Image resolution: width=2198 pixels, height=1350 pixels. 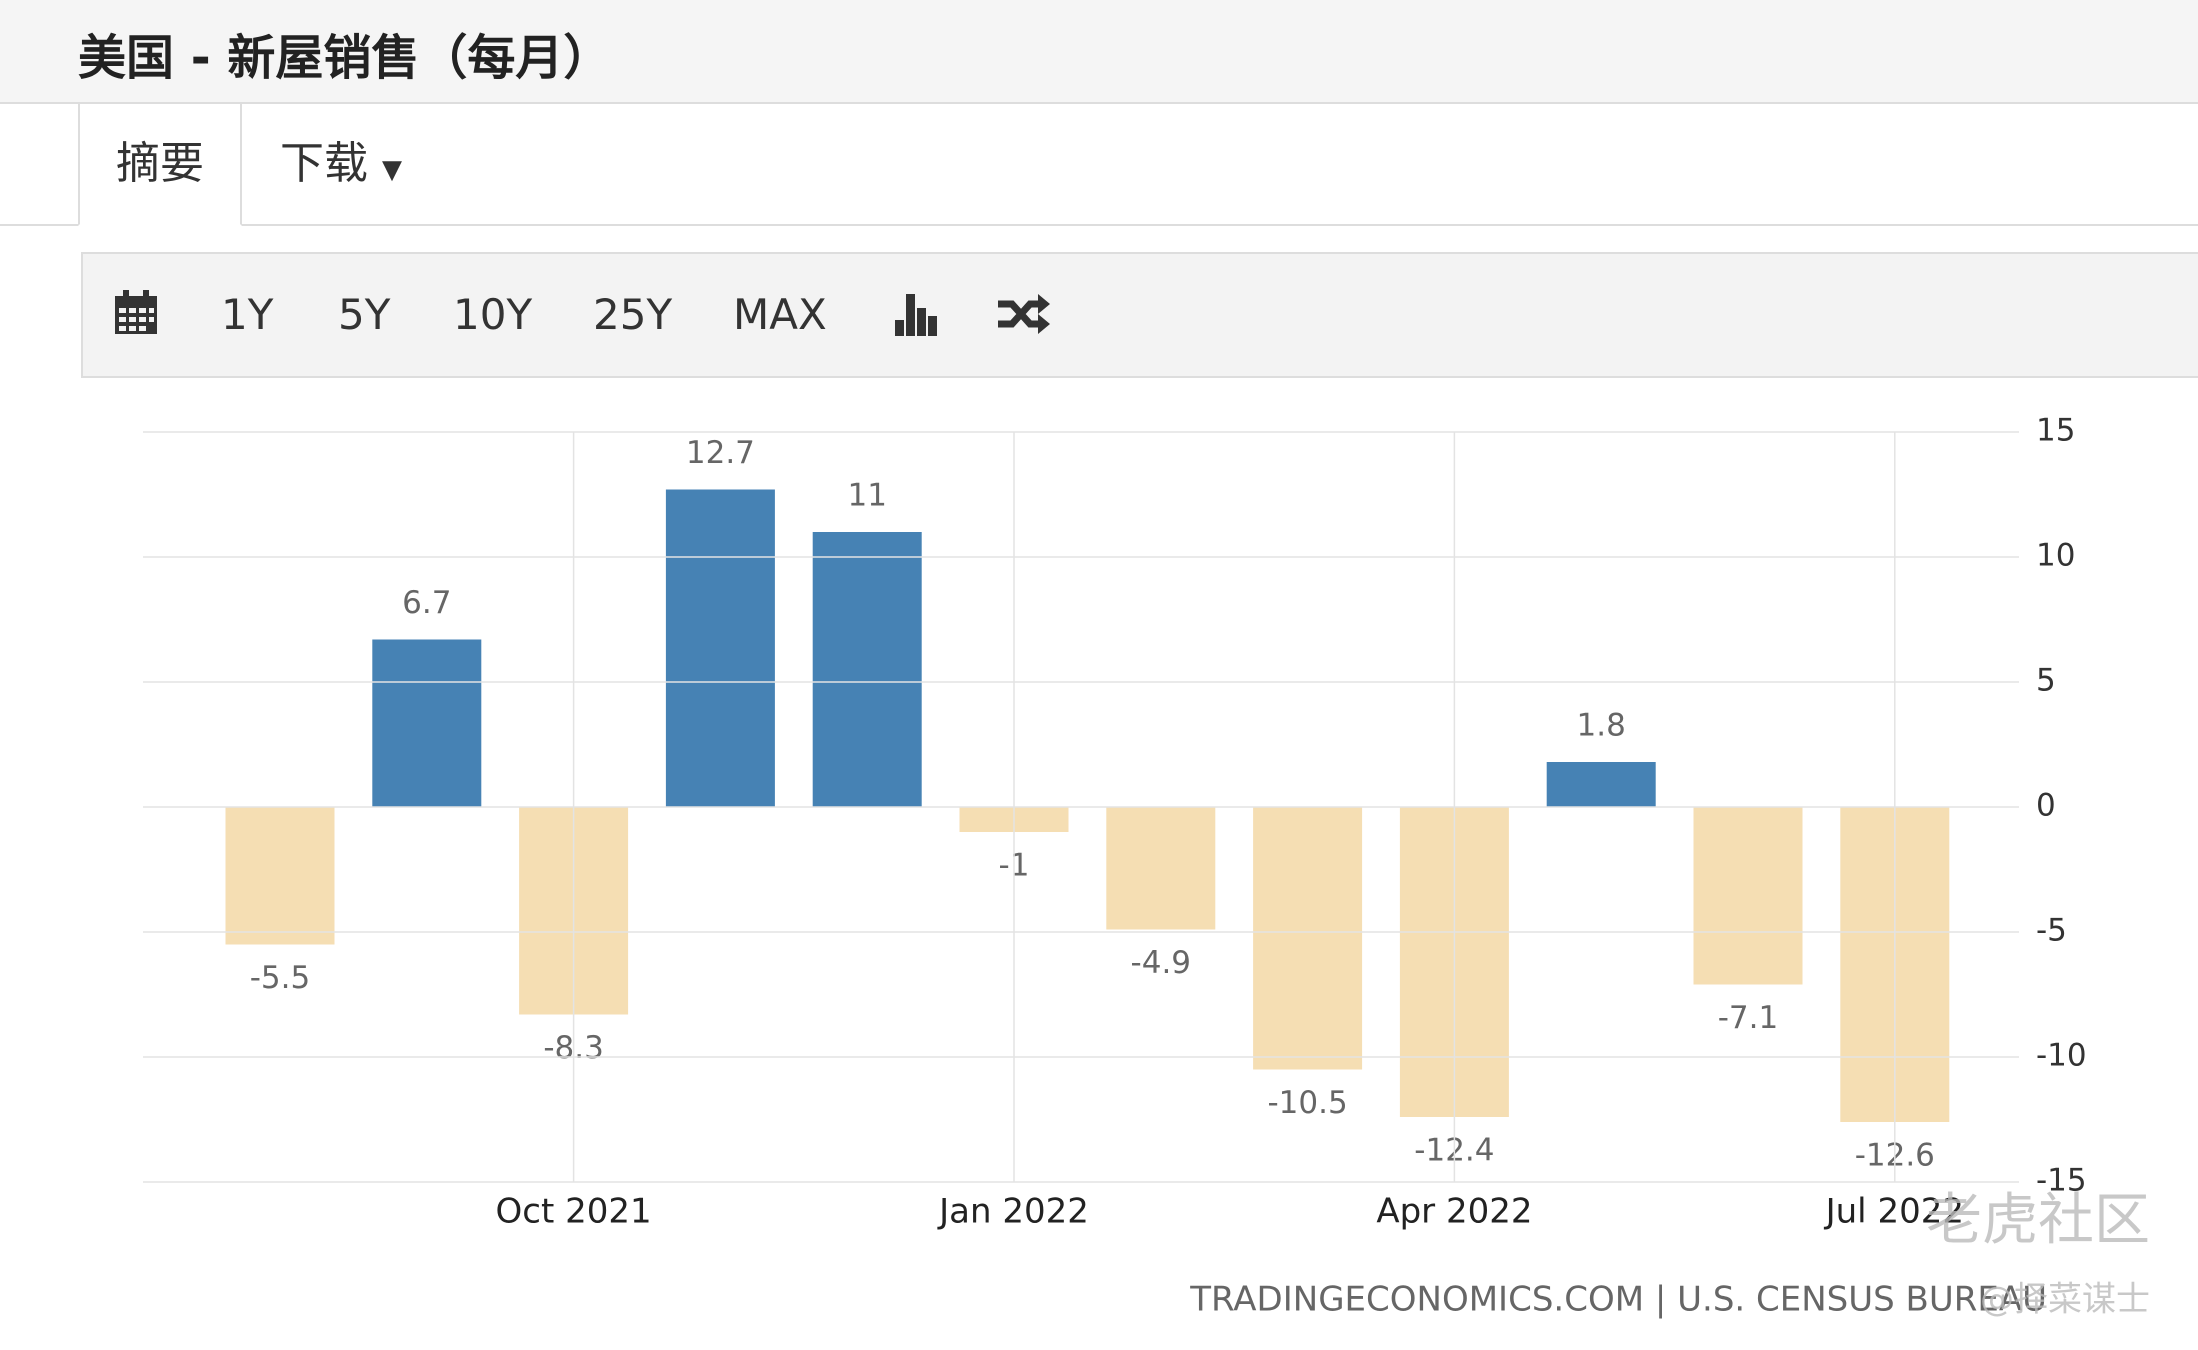 What do you see at coordinates (1894, 1212) in the screenshot?
I see `x-tick-label: Jul 2022` at bounding box center [1894, 1212].